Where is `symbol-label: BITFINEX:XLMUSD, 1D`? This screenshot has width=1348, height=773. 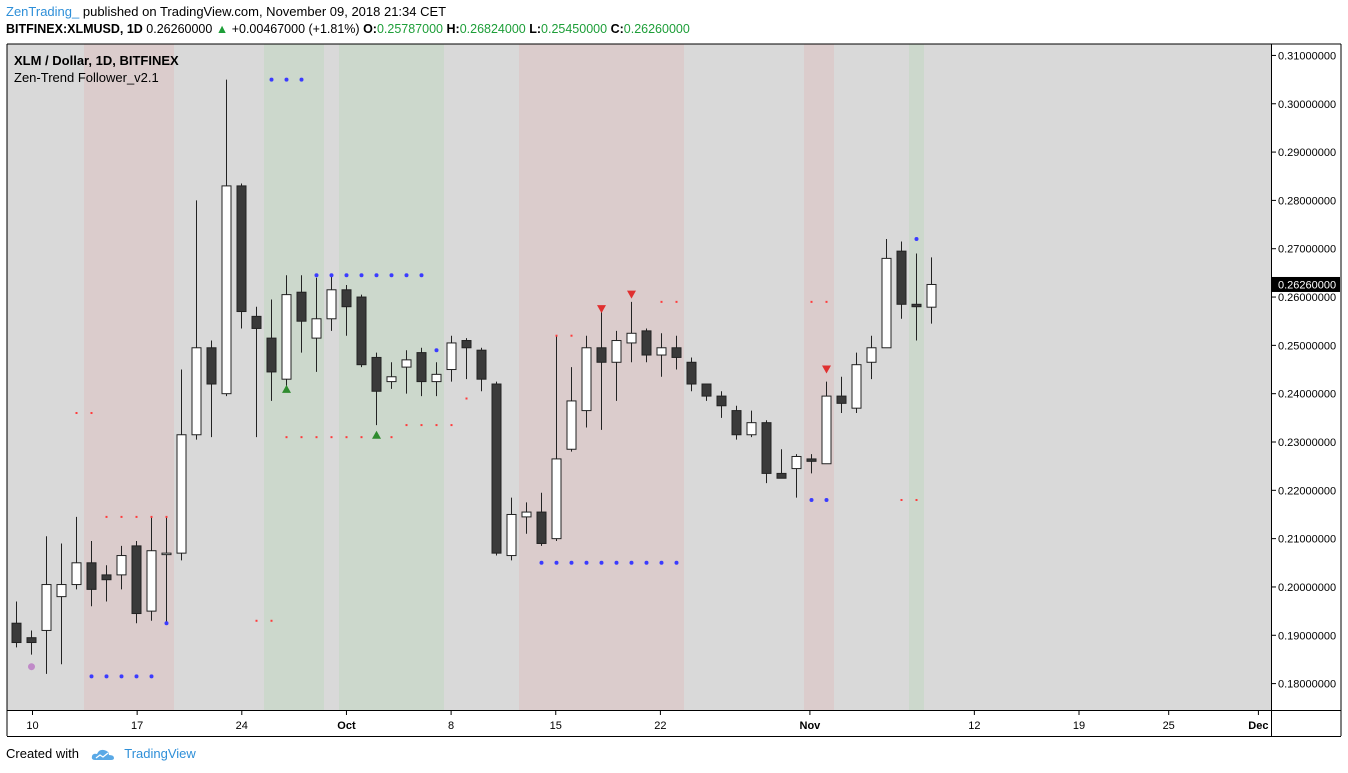
symbol-label: BITFINEX:XLMUSD, 1D is located at coordinates (74, 29).